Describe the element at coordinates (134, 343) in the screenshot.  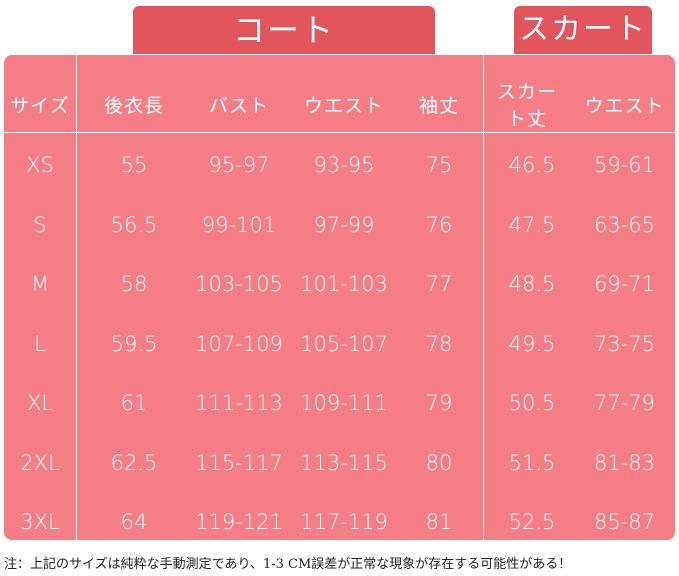
I see `cell-back-length: 59.5` at that location.